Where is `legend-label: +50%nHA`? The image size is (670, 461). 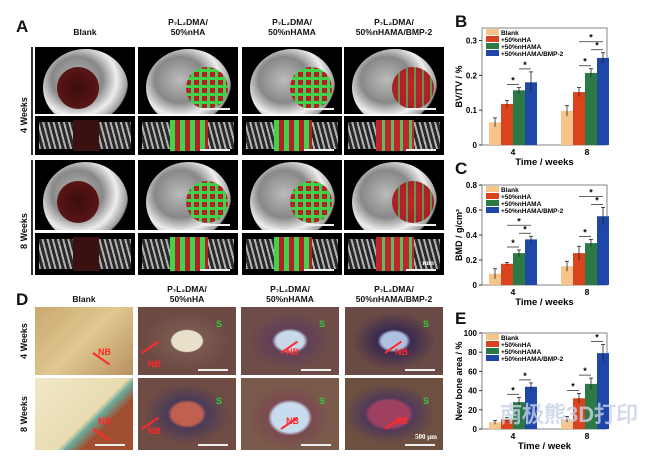
legend-label: +50%nHA is located at coordinates (516, 40).